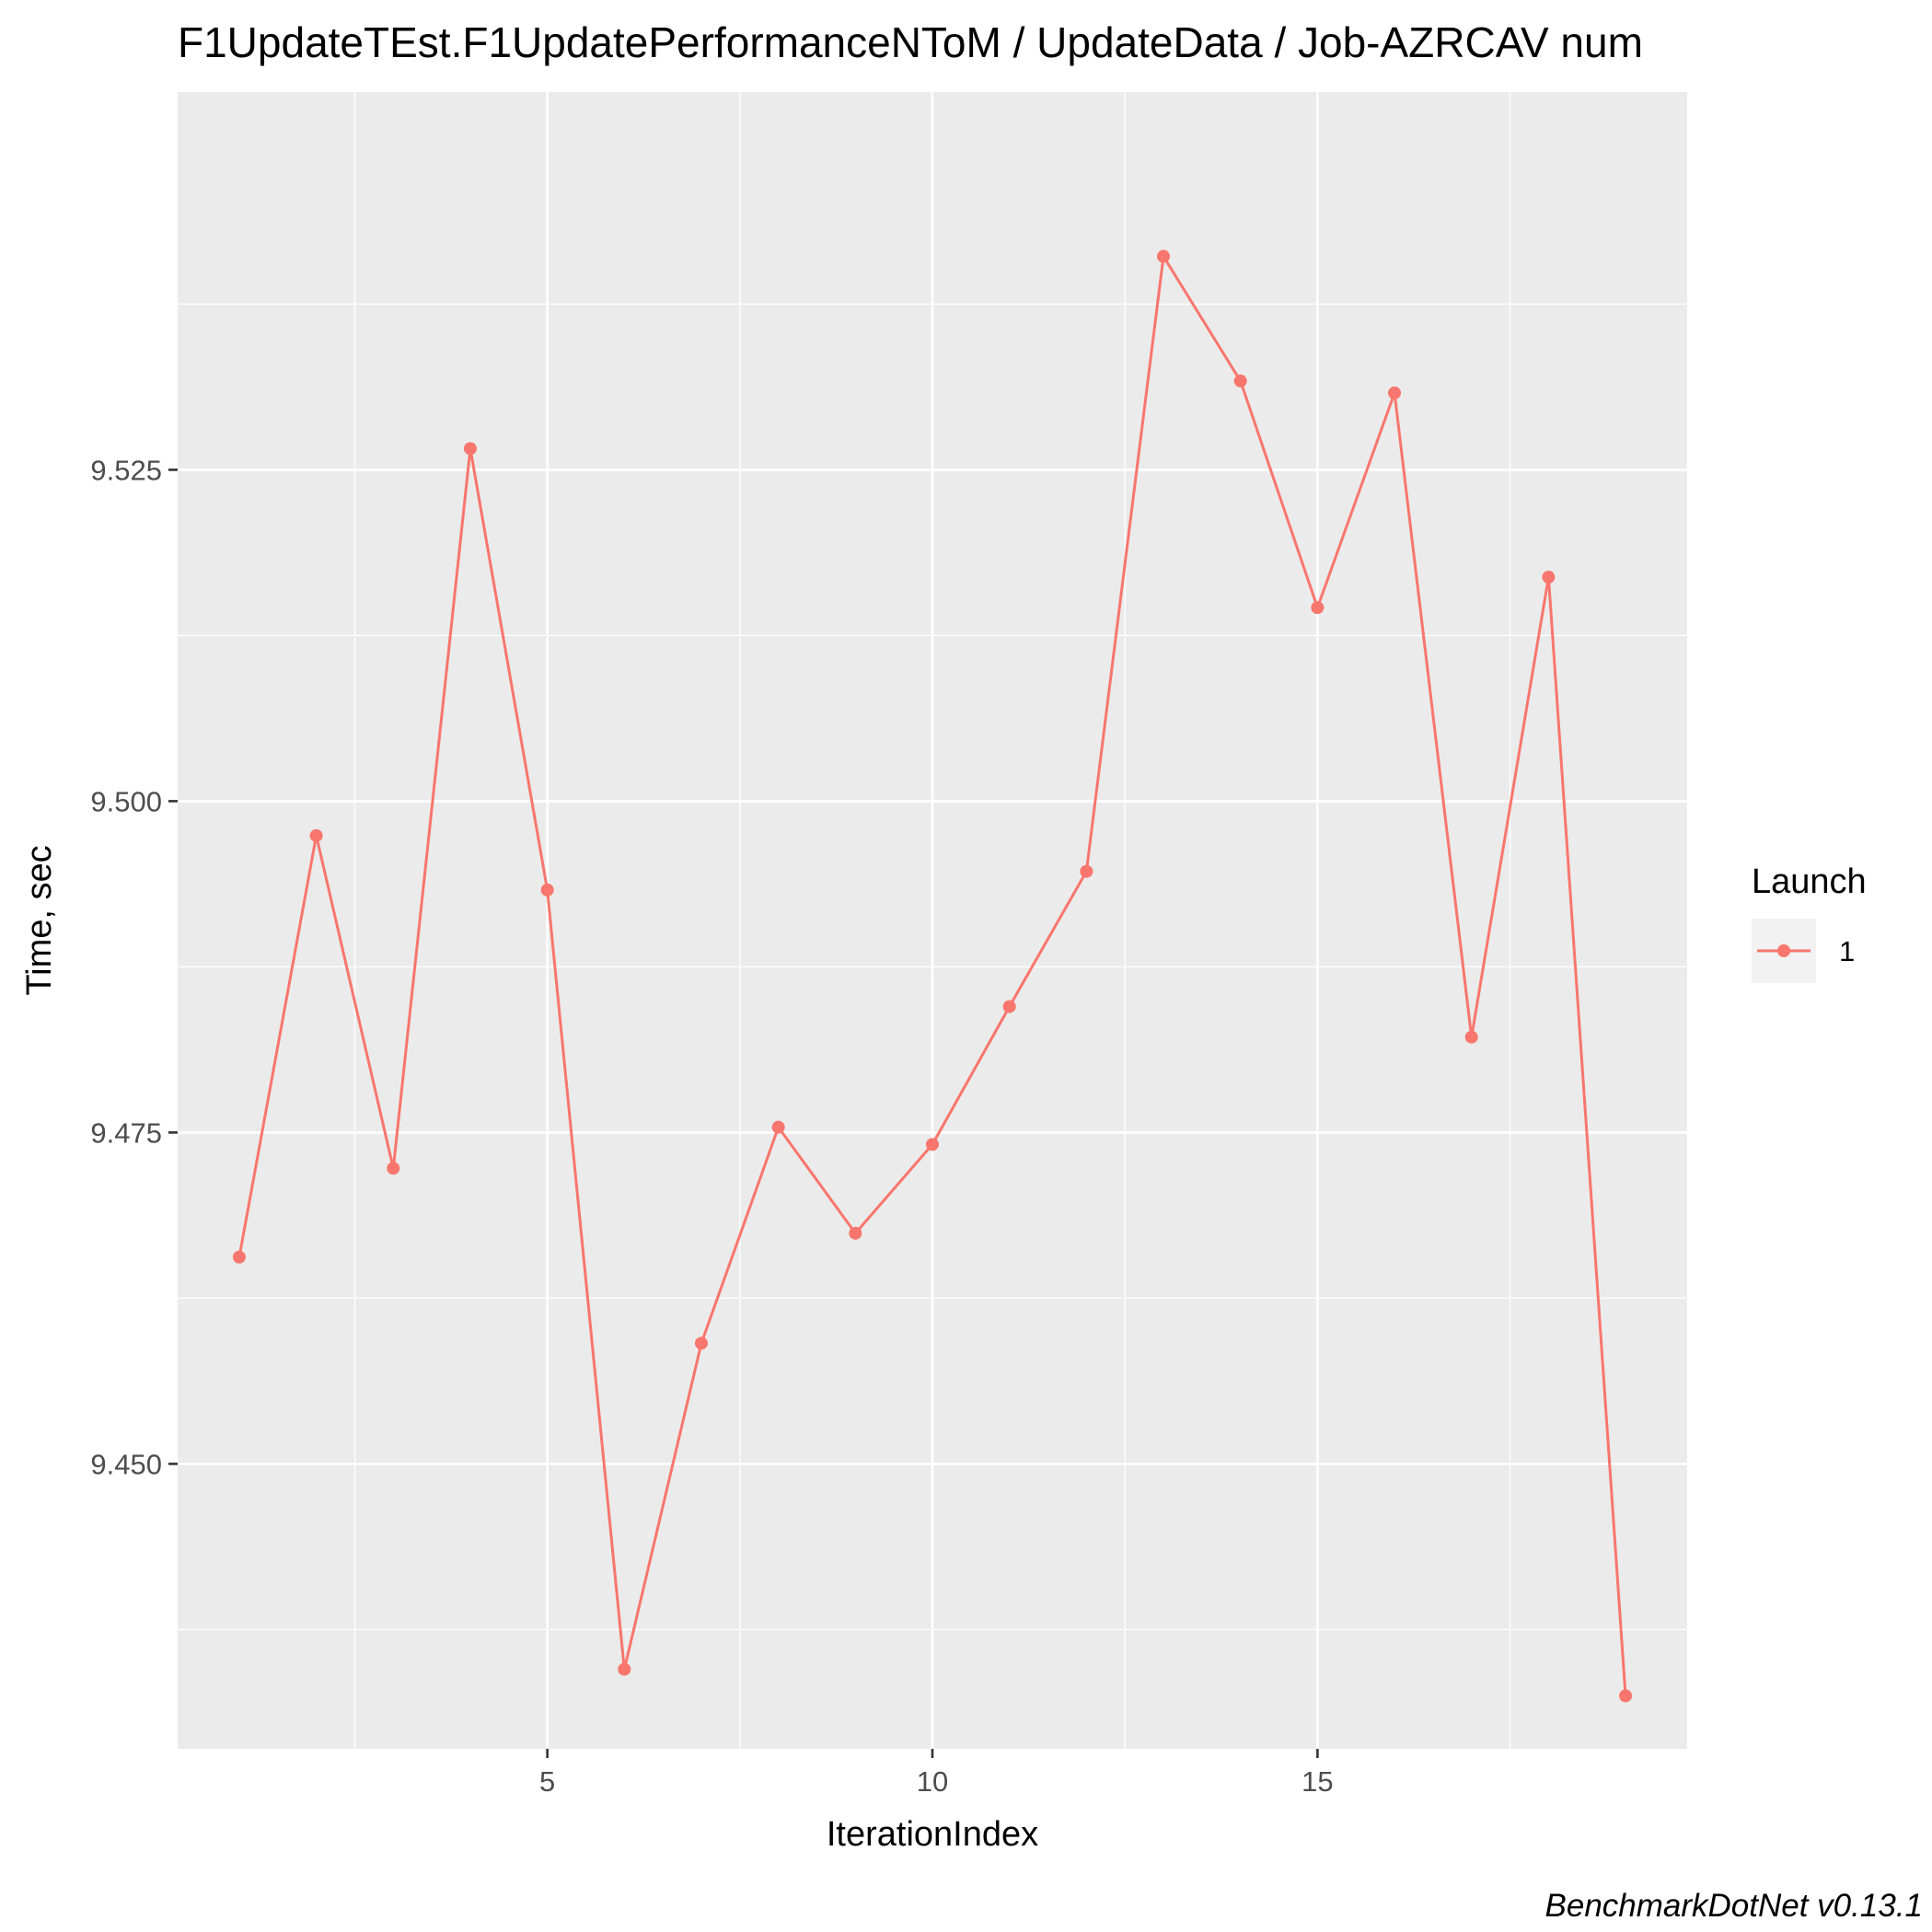  I want to click on y-axis-title: Time, sec, so click(40, 920).